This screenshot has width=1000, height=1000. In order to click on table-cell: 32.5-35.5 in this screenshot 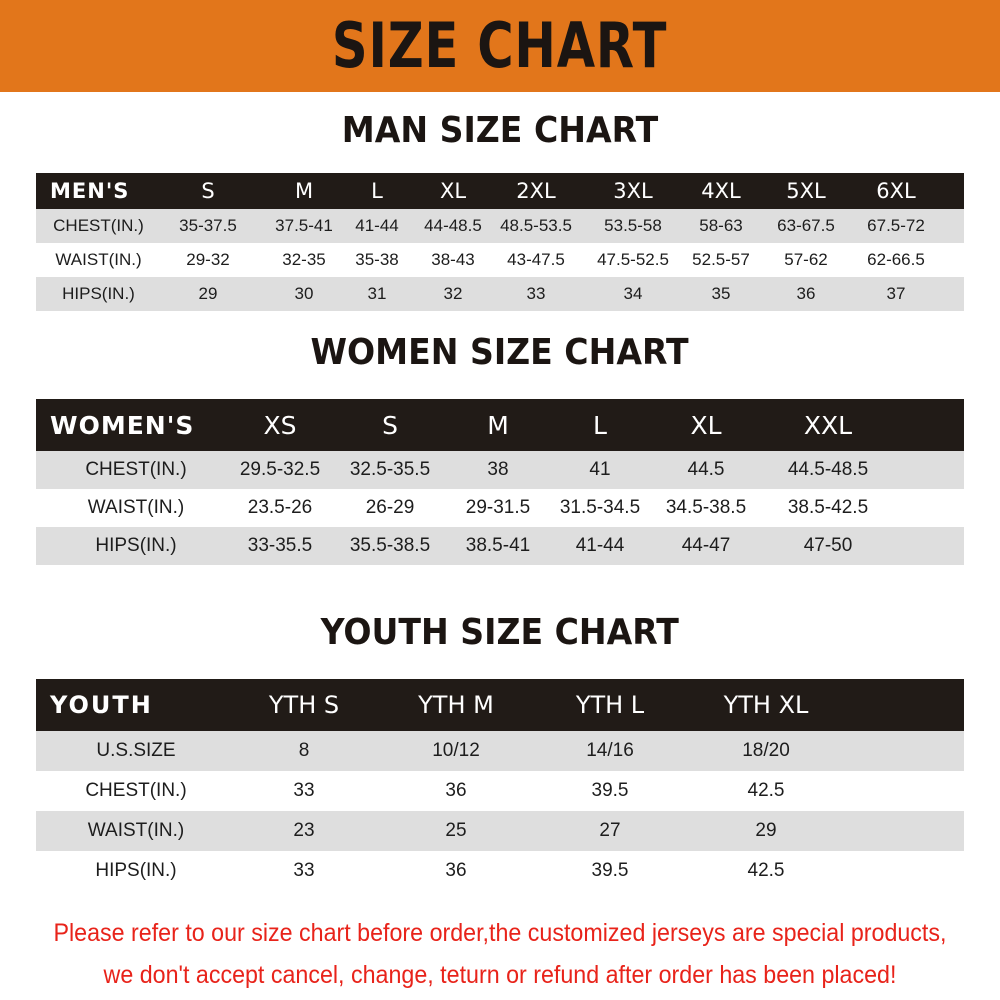, I will do `click(390, 469)`.